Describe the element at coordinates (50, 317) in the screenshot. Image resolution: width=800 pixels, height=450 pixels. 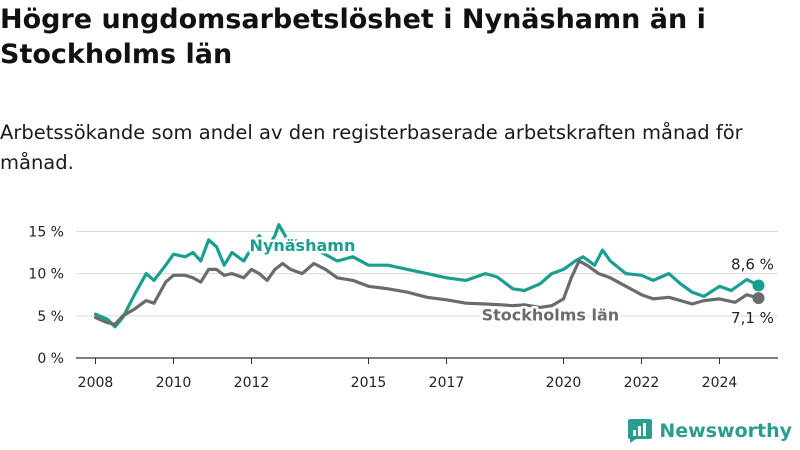
I see `y-tick-label: 5 %` at that location.